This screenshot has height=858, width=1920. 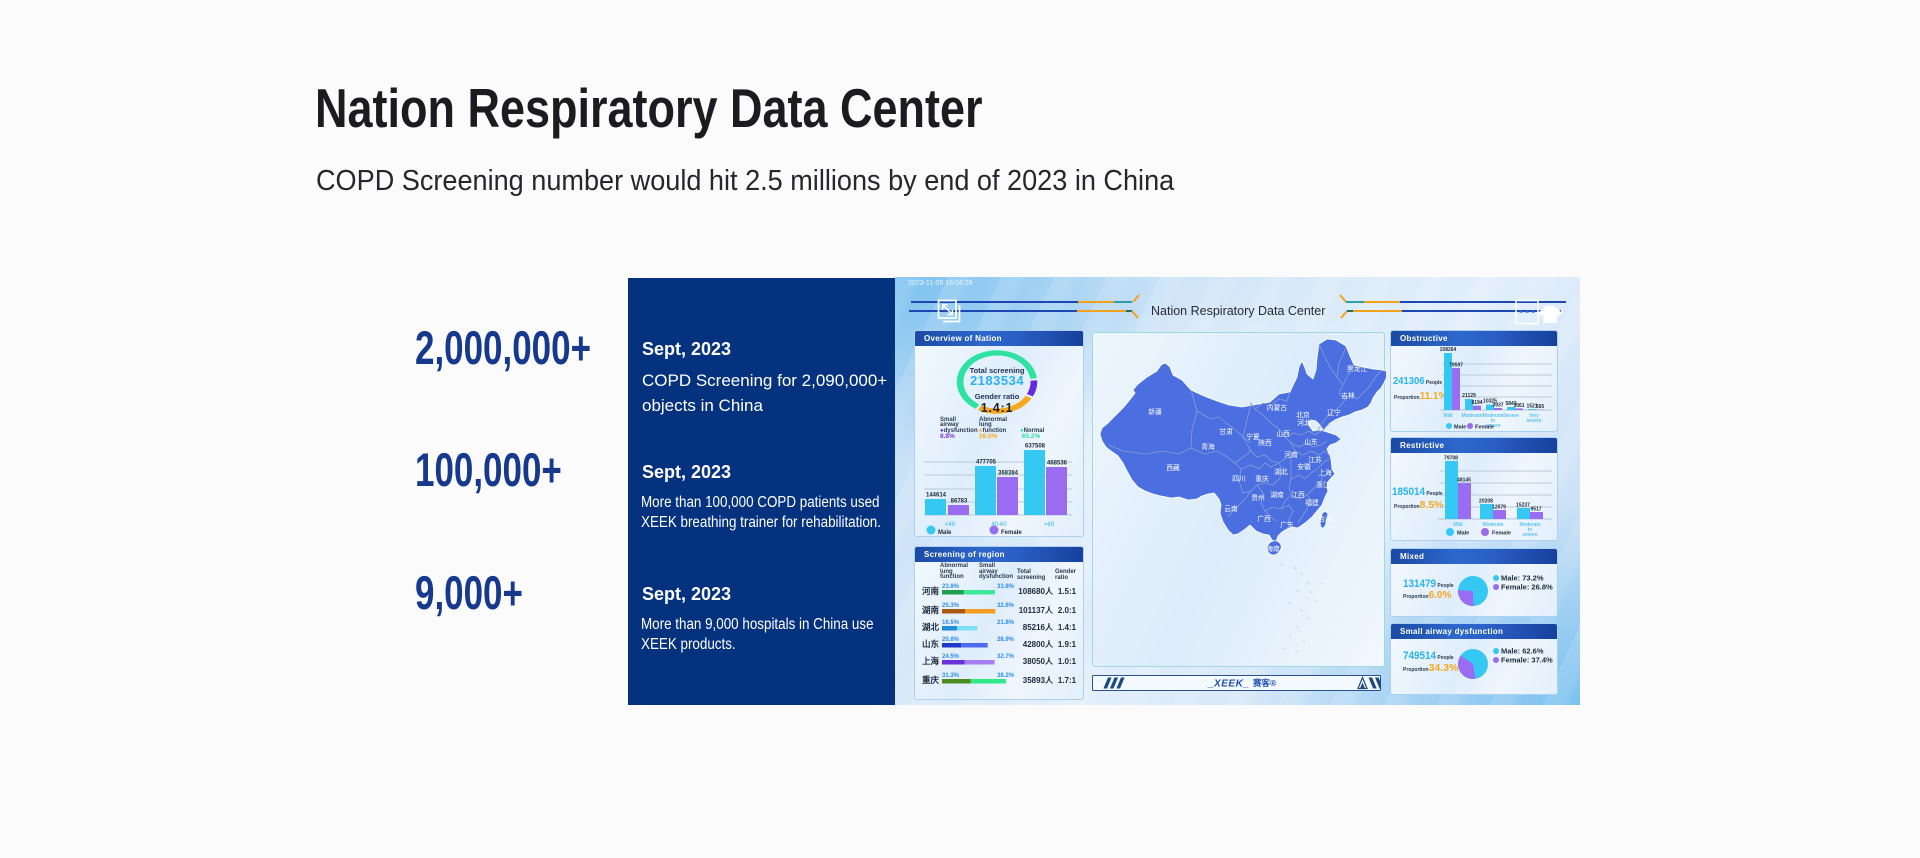 What do you see at coordinates (1006, 606) in the screenshot?
I see `svg-text: 32.6%` at bounding box center [1006, 606].